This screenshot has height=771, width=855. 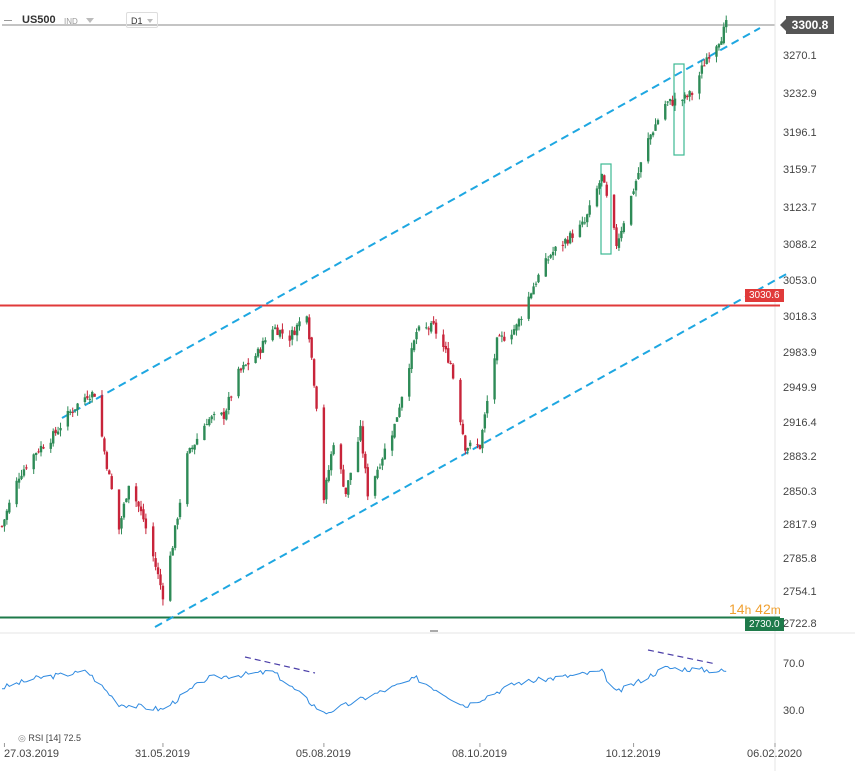 What do you see at coordinates (764, 624) in the screenshot?
I see `support-badge: 2730.0` at bounding box center [764, 624].